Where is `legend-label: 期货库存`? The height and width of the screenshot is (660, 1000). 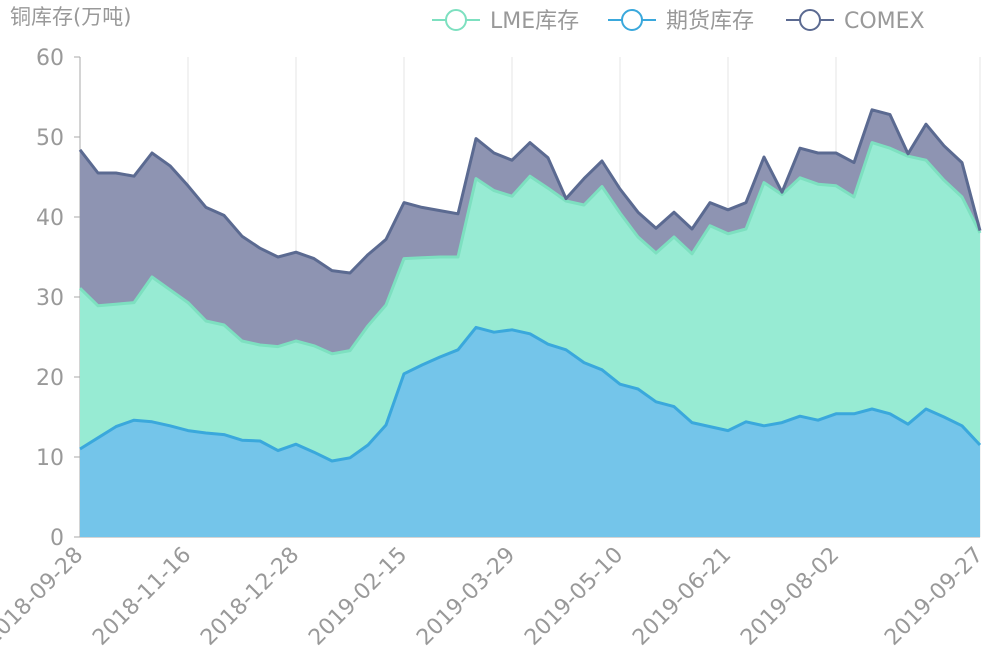
legend-label: 期货库存 is located at coordinates (710, 21).